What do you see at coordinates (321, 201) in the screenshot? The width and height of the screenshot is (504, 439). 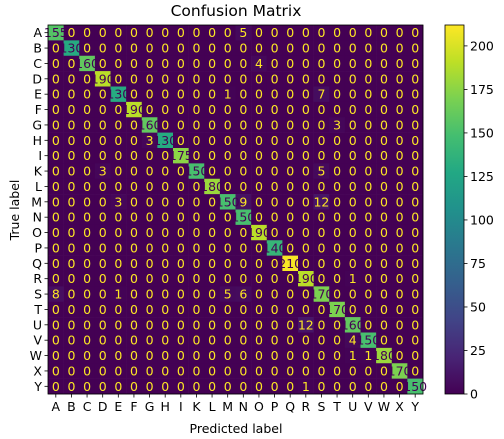 I see `cell-value: 12` at bounding box center [321, 201].